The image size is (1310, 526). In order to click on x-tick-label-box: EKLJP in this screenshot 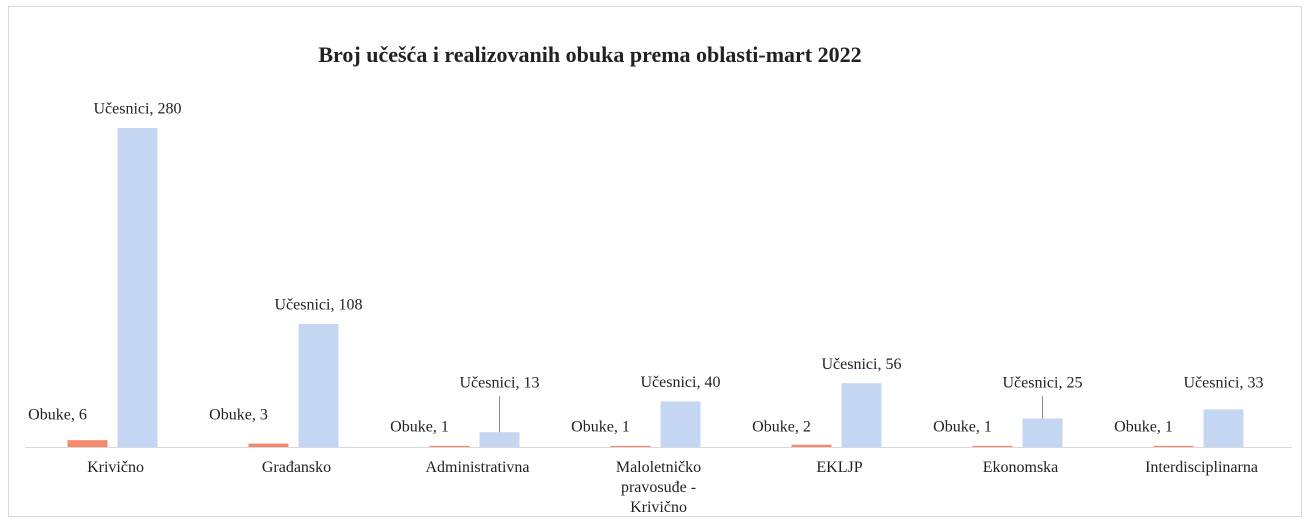, I will do `click(839, 467)`.